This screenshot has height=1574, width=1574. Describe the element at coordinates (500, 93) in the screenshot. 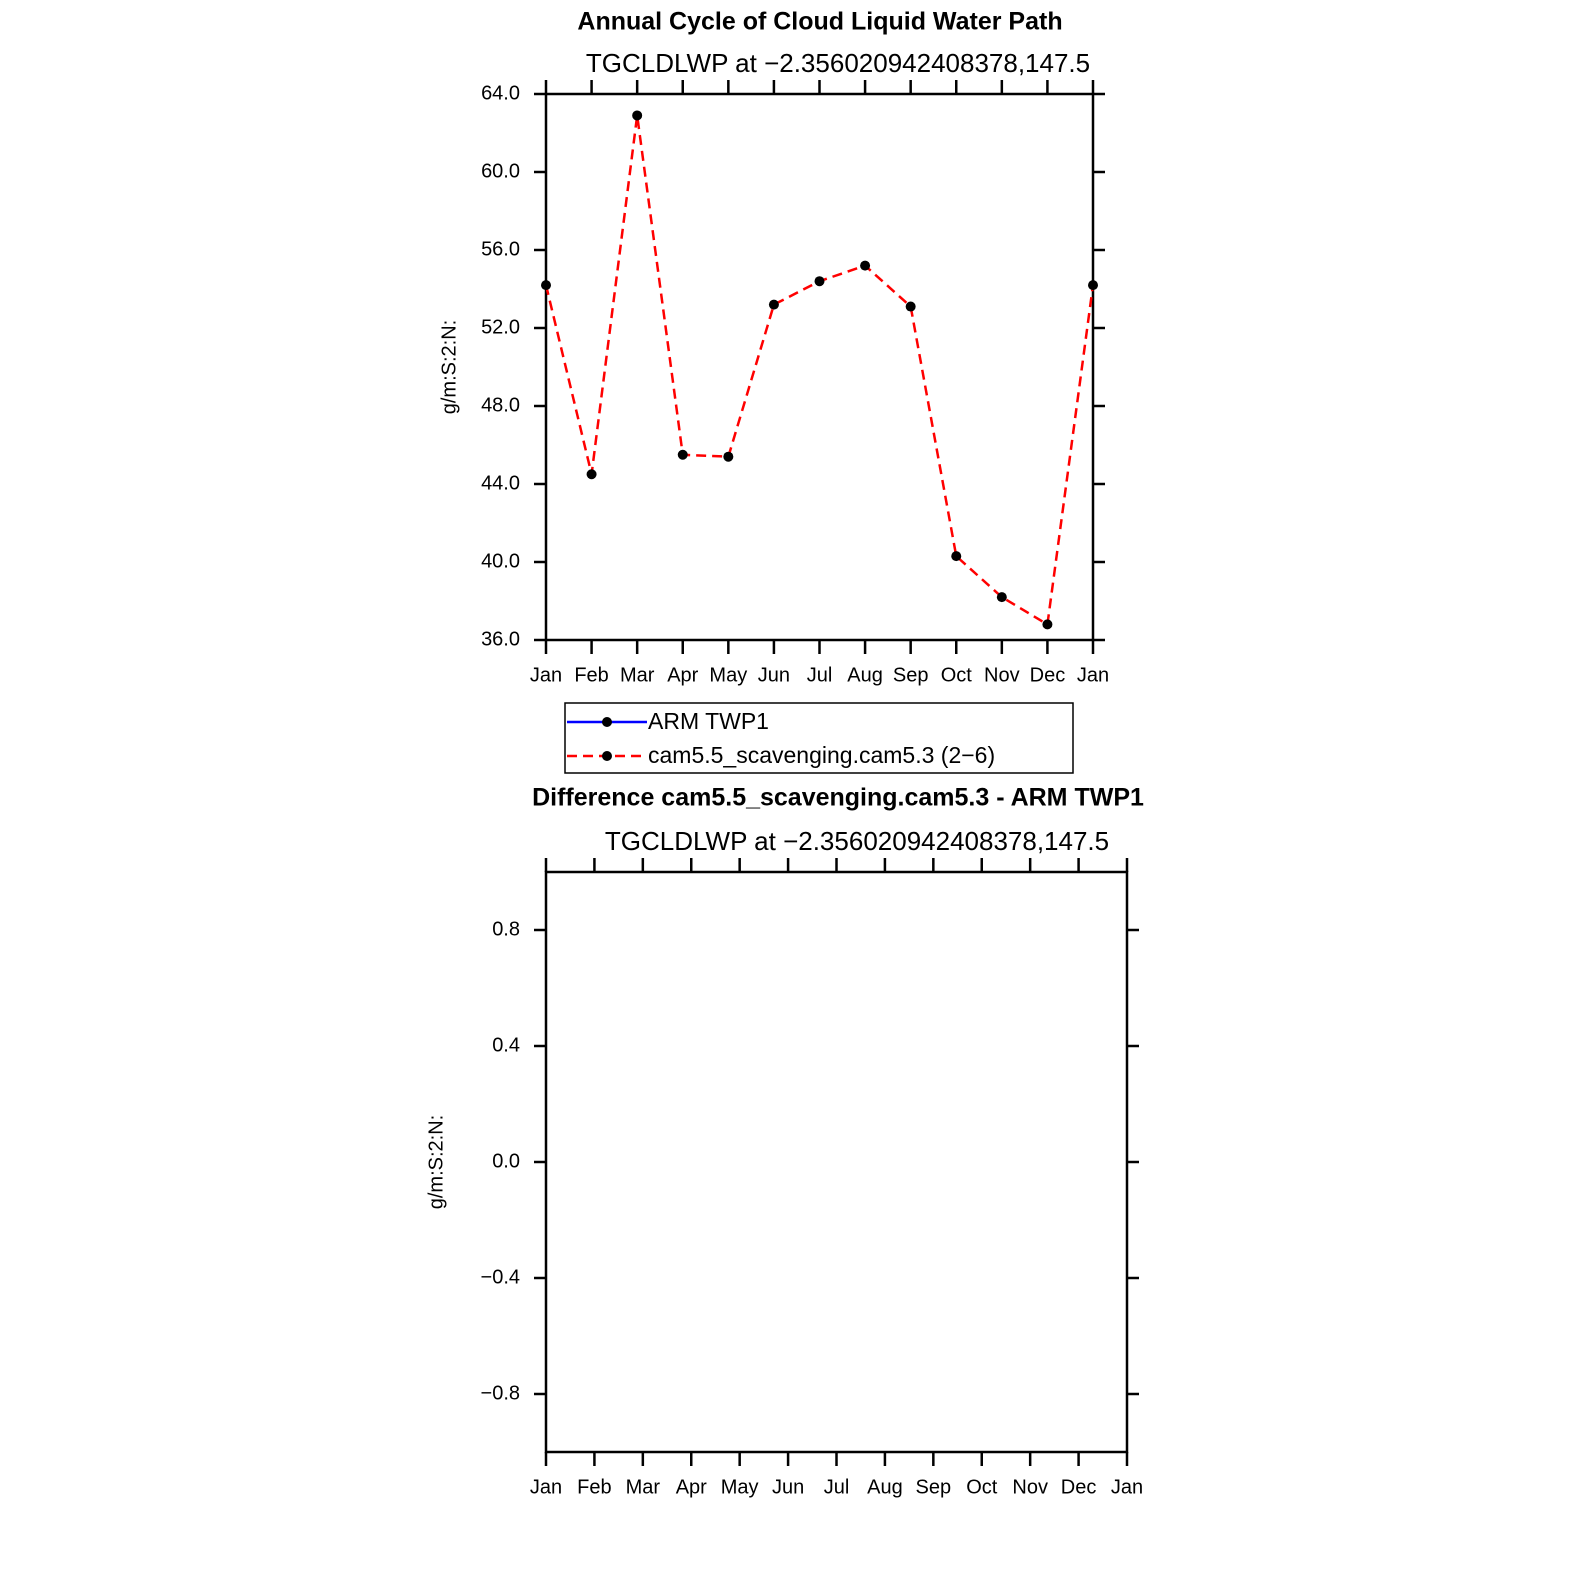

I see `y-tick-label: 64.0` at that location.